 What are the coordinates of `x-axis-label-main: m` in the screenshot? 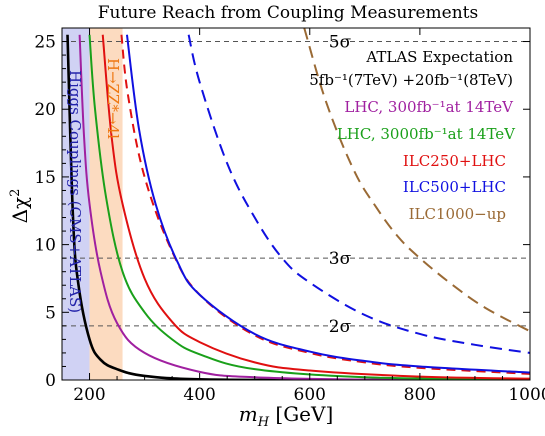 It's located at (248, 414).